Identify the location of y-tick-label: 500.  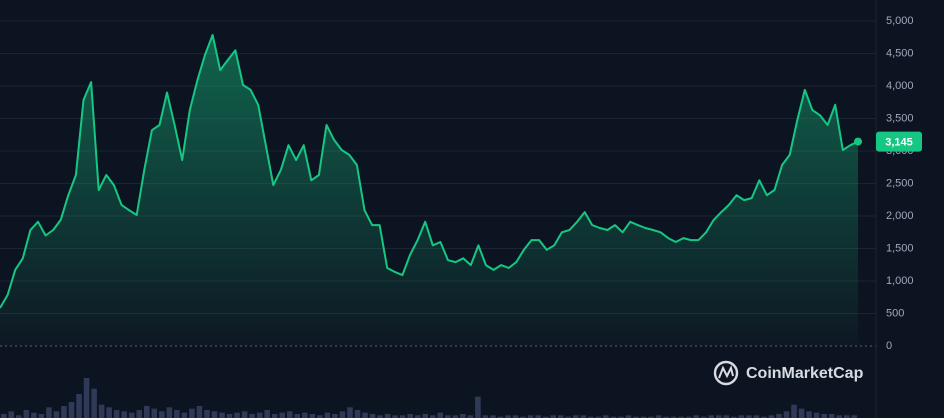
(895, 313).